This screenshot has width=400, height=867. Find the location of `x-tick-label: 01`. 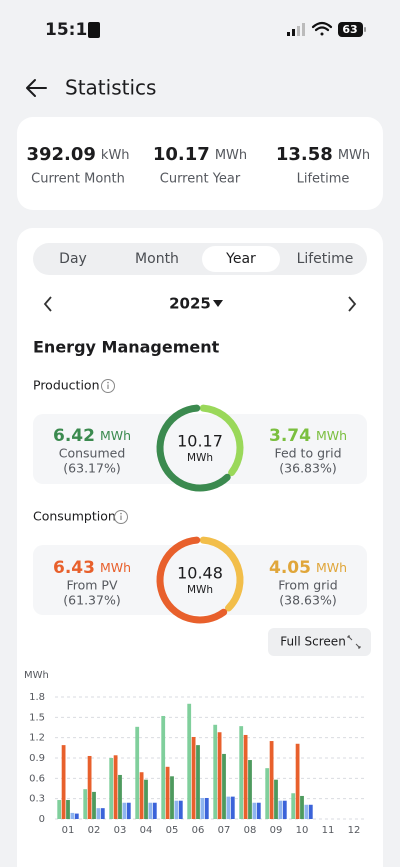

x-tick-label: 01 is located at coordinates (68, 830).